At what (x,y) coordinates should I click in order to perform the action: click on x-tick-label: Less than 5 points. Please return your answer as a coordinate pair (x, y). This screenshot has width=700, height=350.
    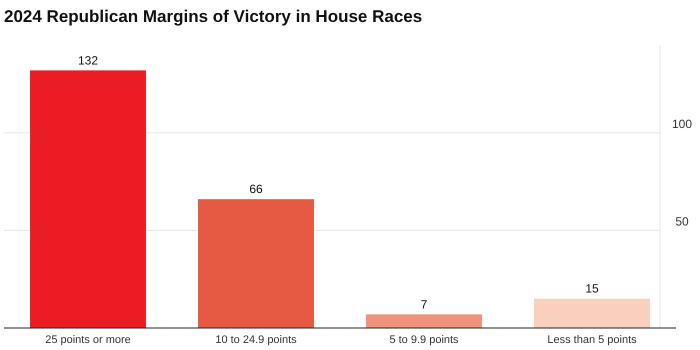
    Looking at the image, I should click on (592, 340).